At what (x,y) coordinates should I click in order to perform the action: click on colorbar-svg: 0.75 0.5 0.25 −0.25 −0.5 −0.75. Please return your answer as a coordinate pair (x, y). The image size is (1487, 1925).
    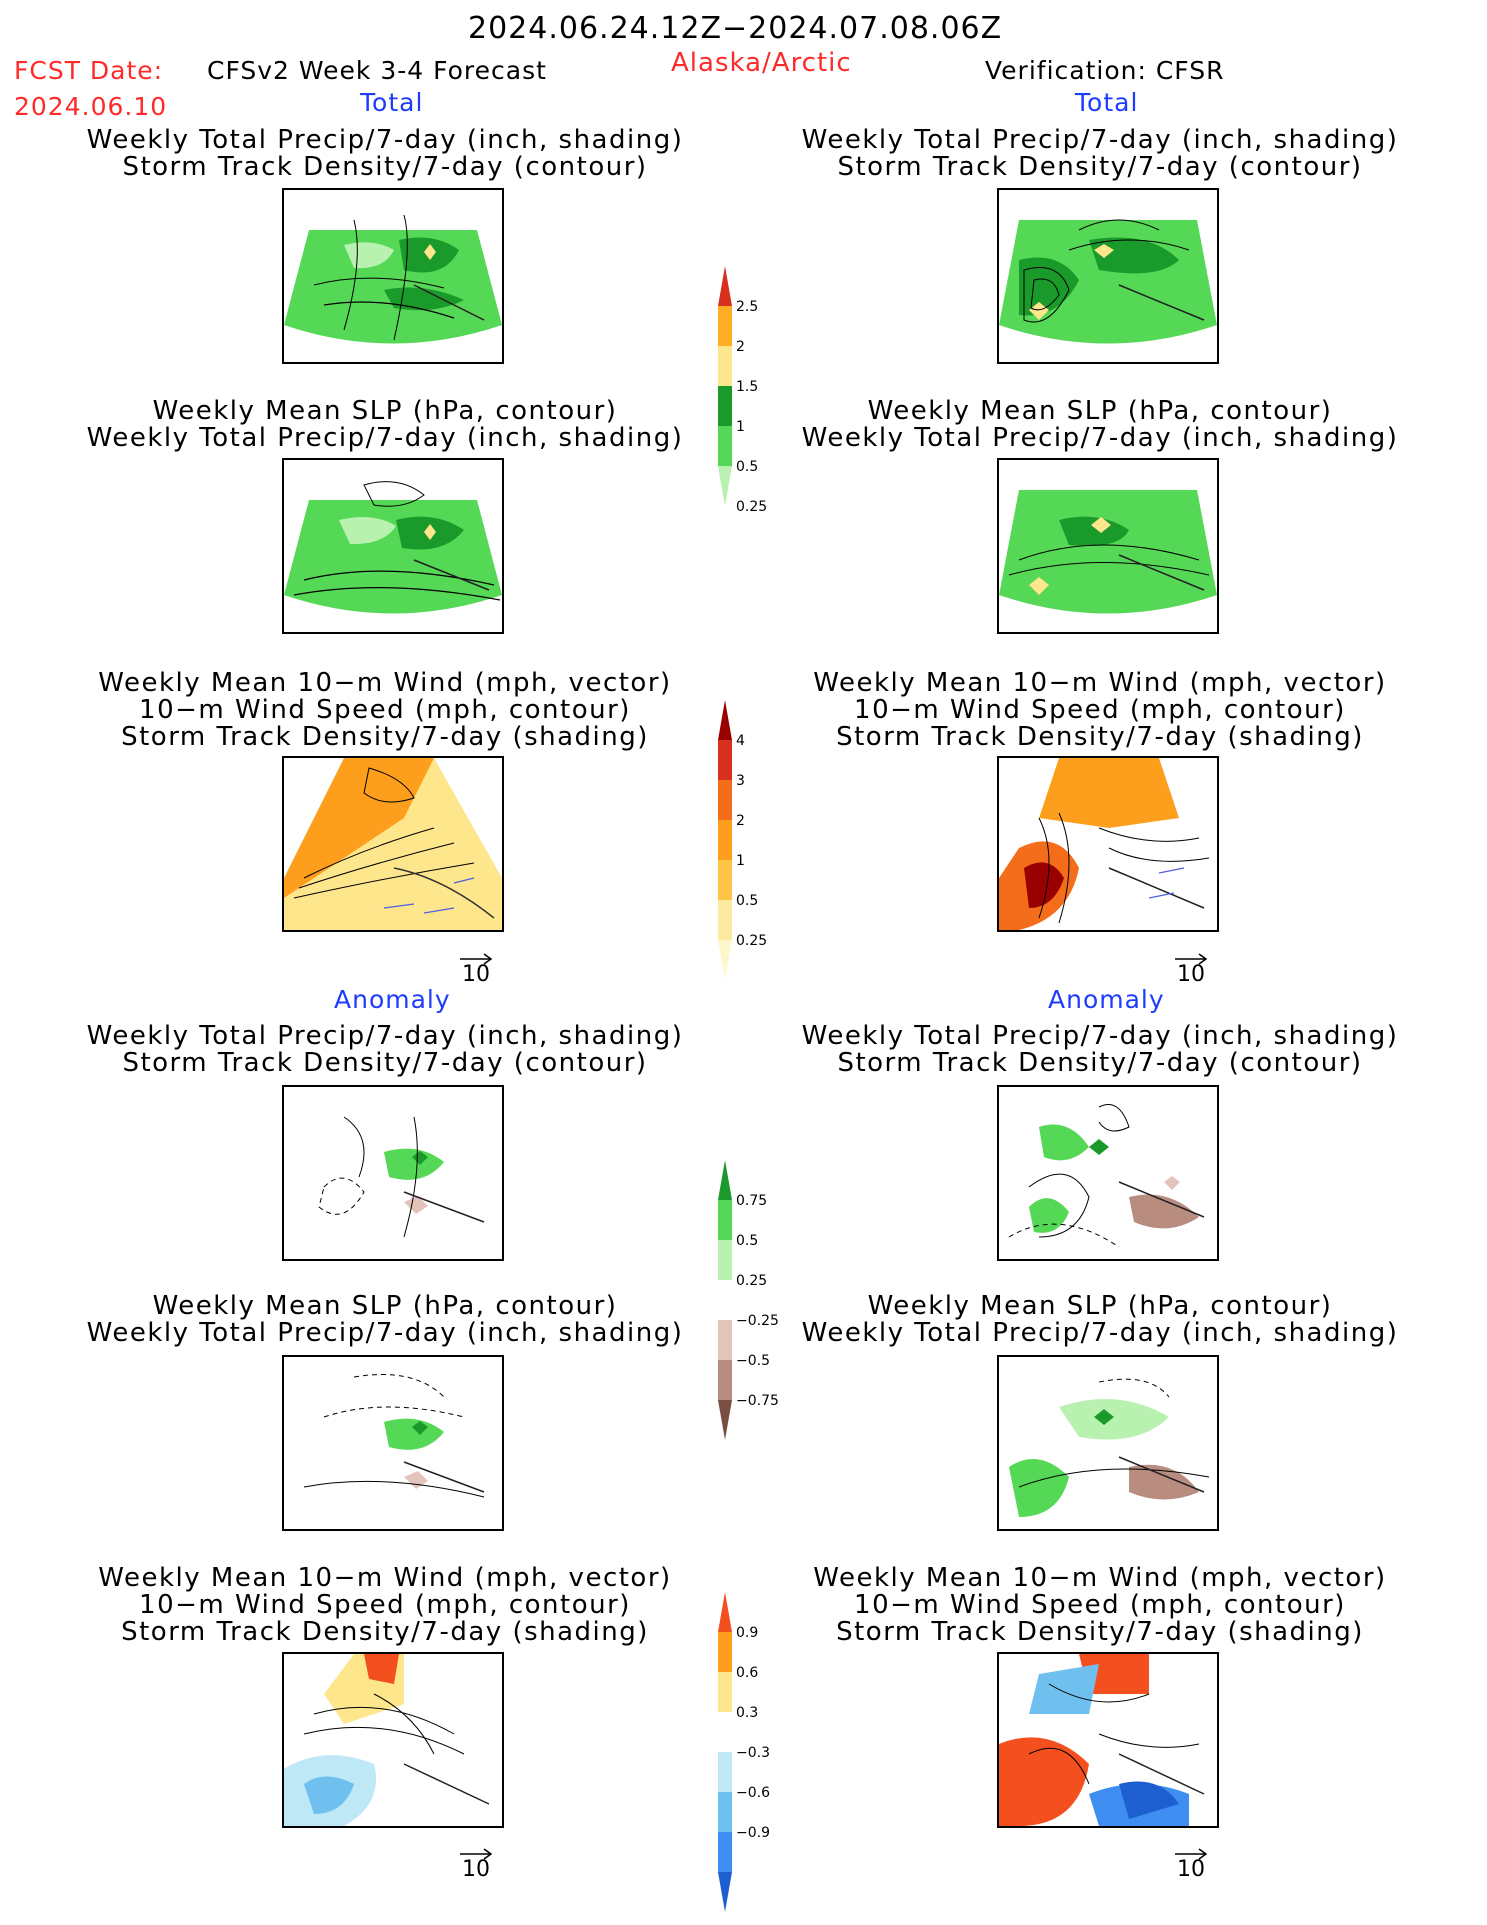
    Looking at the image, I should click on (748, 1300).